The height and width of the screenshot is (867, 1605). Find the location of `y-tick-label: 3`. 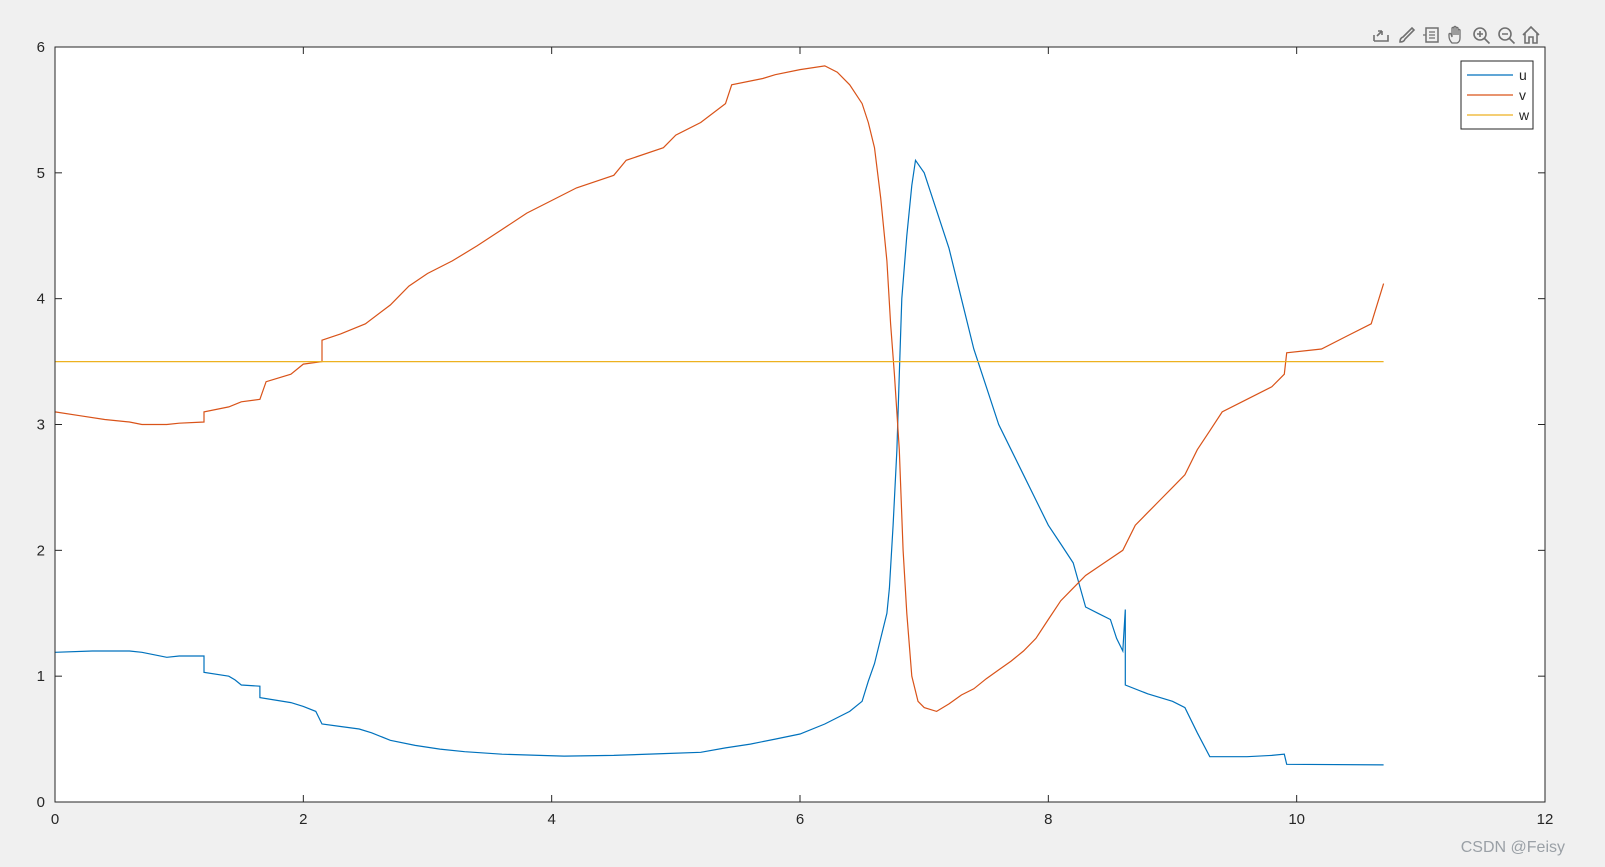

y-tick-label: 3 is located at coordinates (41, 425).